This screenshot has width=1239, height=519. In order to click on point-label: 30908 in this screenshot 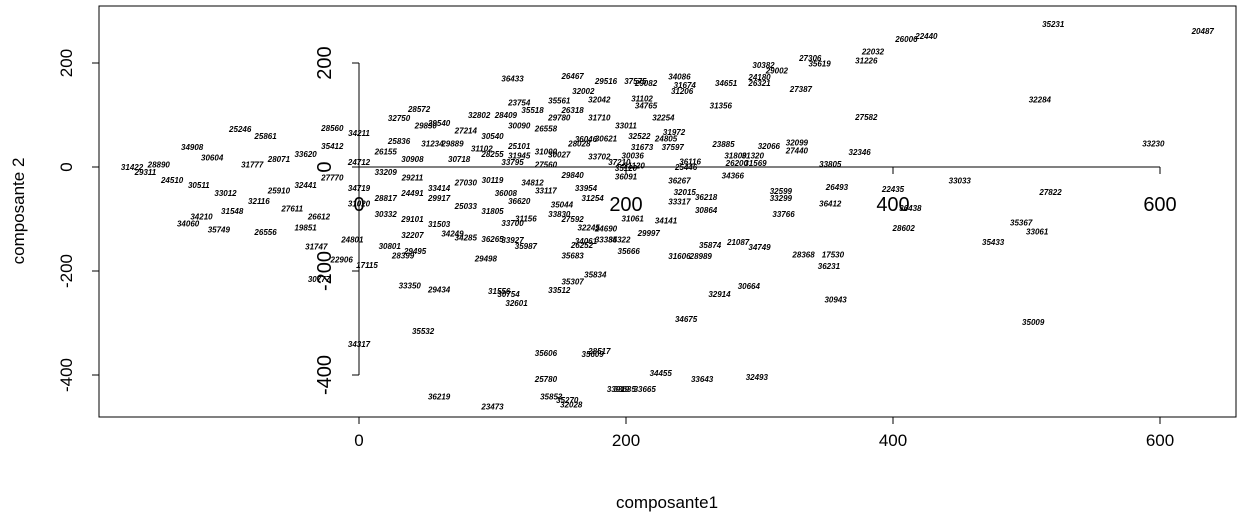, I will do `click(412, 159)`.